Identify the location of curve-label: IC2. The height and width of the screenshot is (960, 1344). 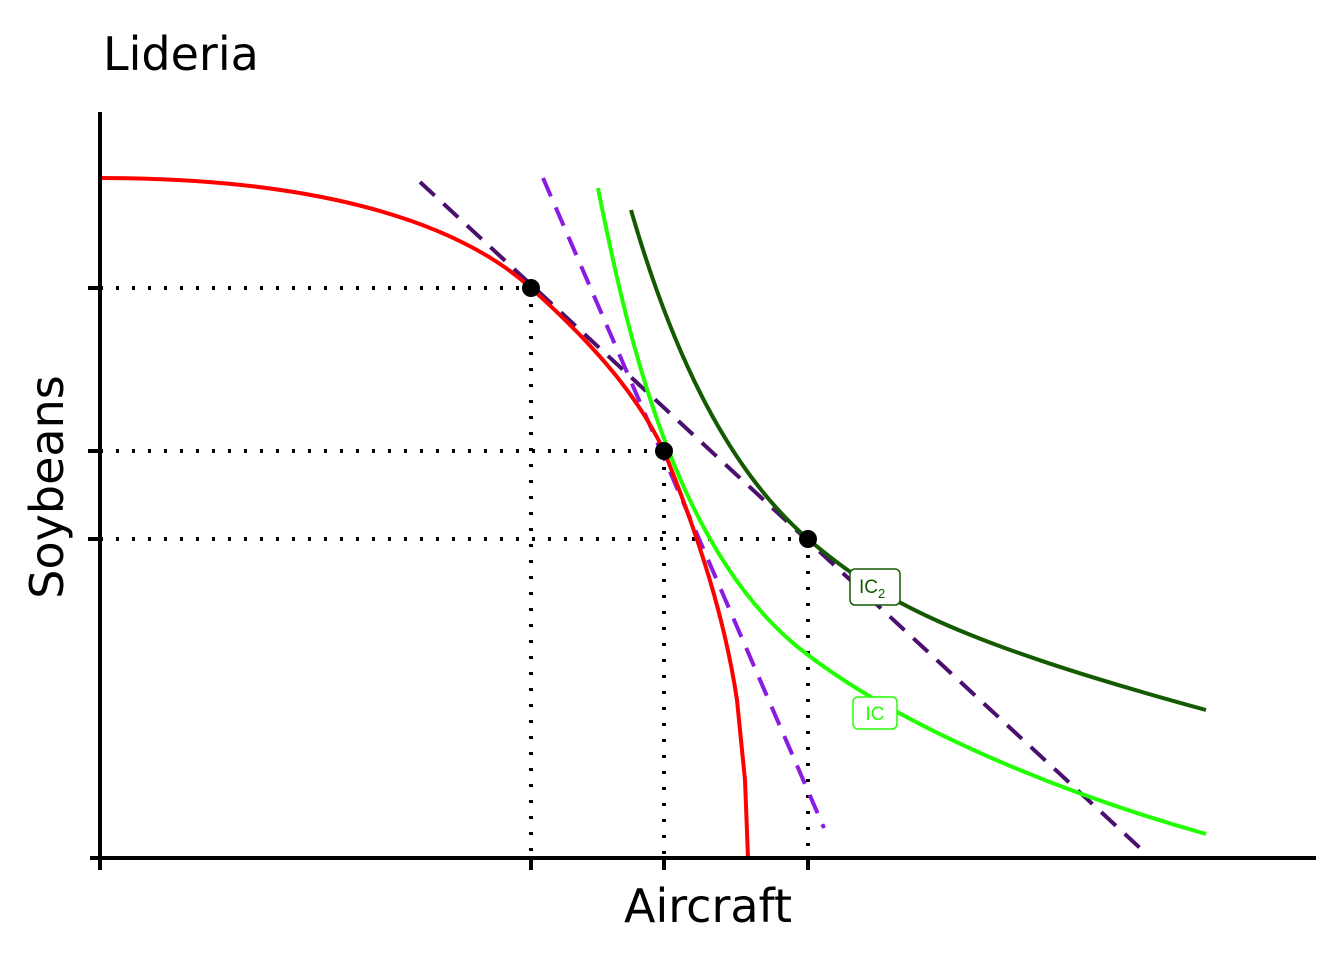
(872, 589).